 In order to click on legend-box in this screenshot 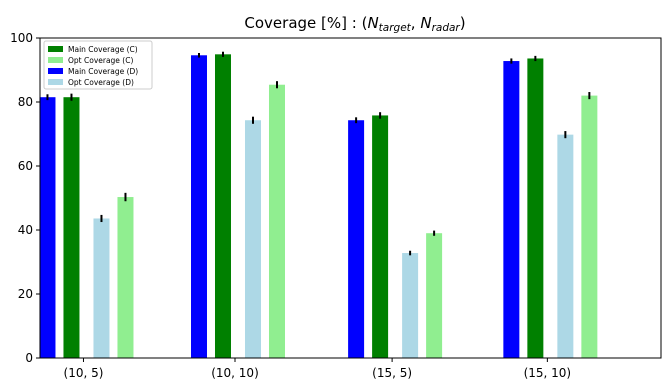, I will do `click(98, 65)`.